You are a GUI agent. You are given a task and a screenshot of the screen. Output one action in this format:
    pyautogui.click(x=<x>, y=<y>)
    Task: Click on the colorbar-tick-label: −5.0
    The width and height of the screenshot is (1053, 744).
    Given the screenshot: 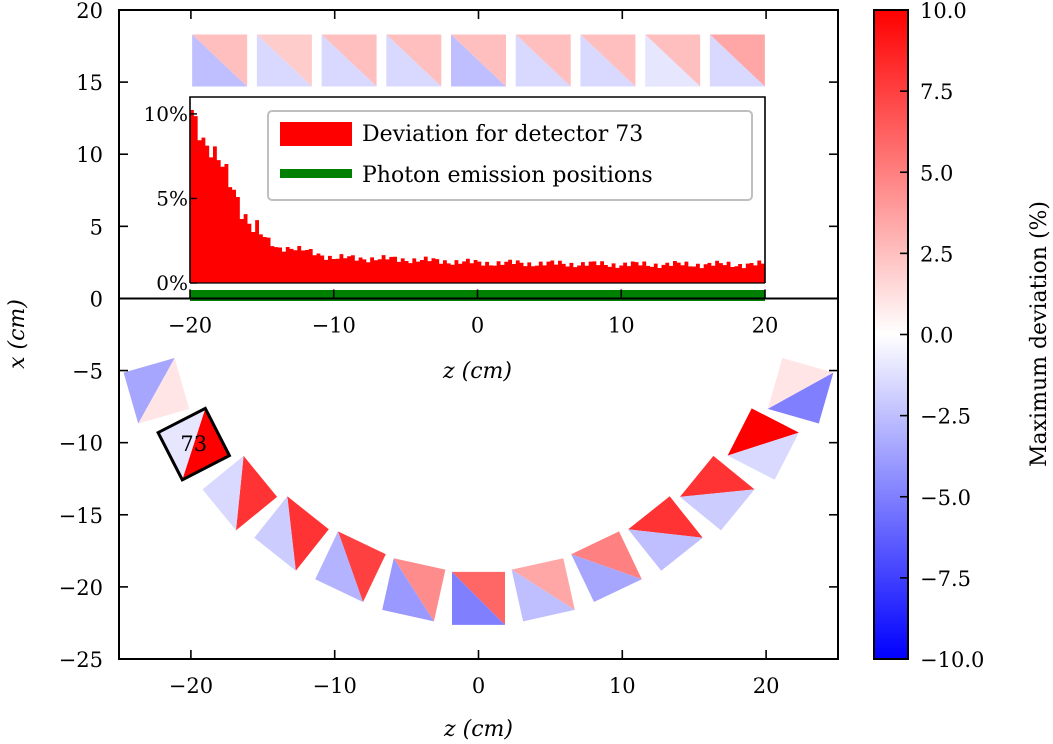 What is the action you would take?
    pyautogui.click(x=945, y=498)
    